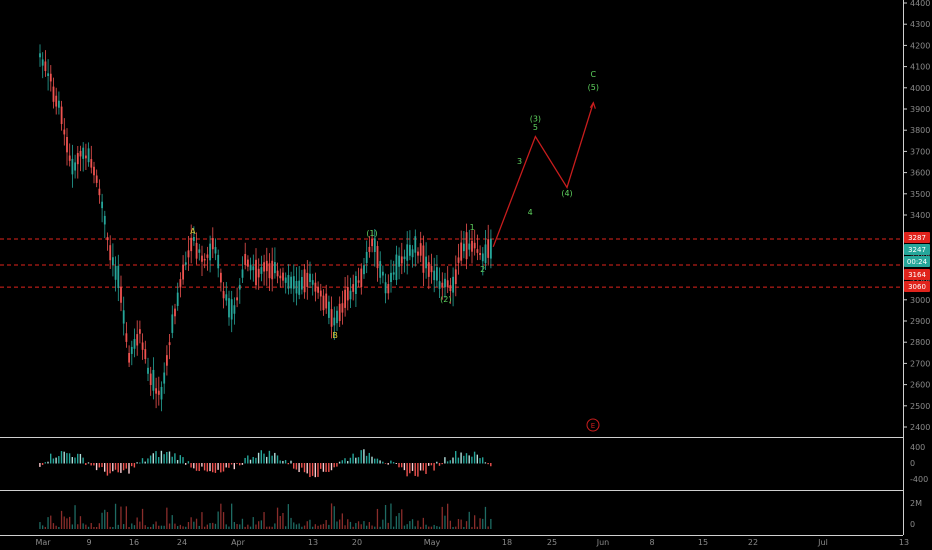 The width and height of the screenshot is (932, 550). I want to click on price-tick-label: 4000, so click(920, 88).